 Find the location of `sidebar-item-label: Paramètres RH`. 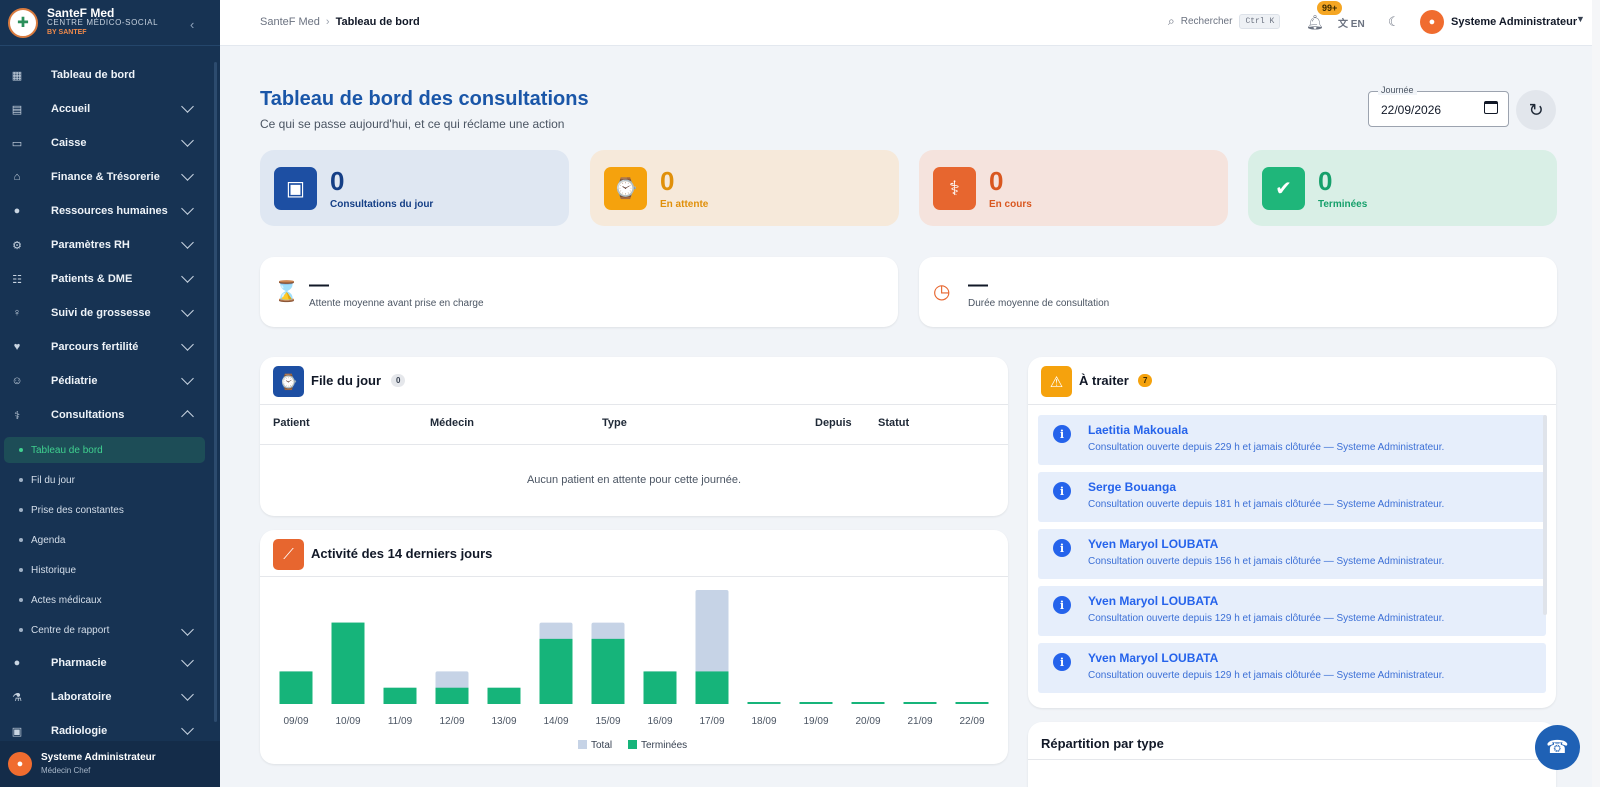

sidebar-item-label: Paramètres RH is located at coordinates (90, 245).